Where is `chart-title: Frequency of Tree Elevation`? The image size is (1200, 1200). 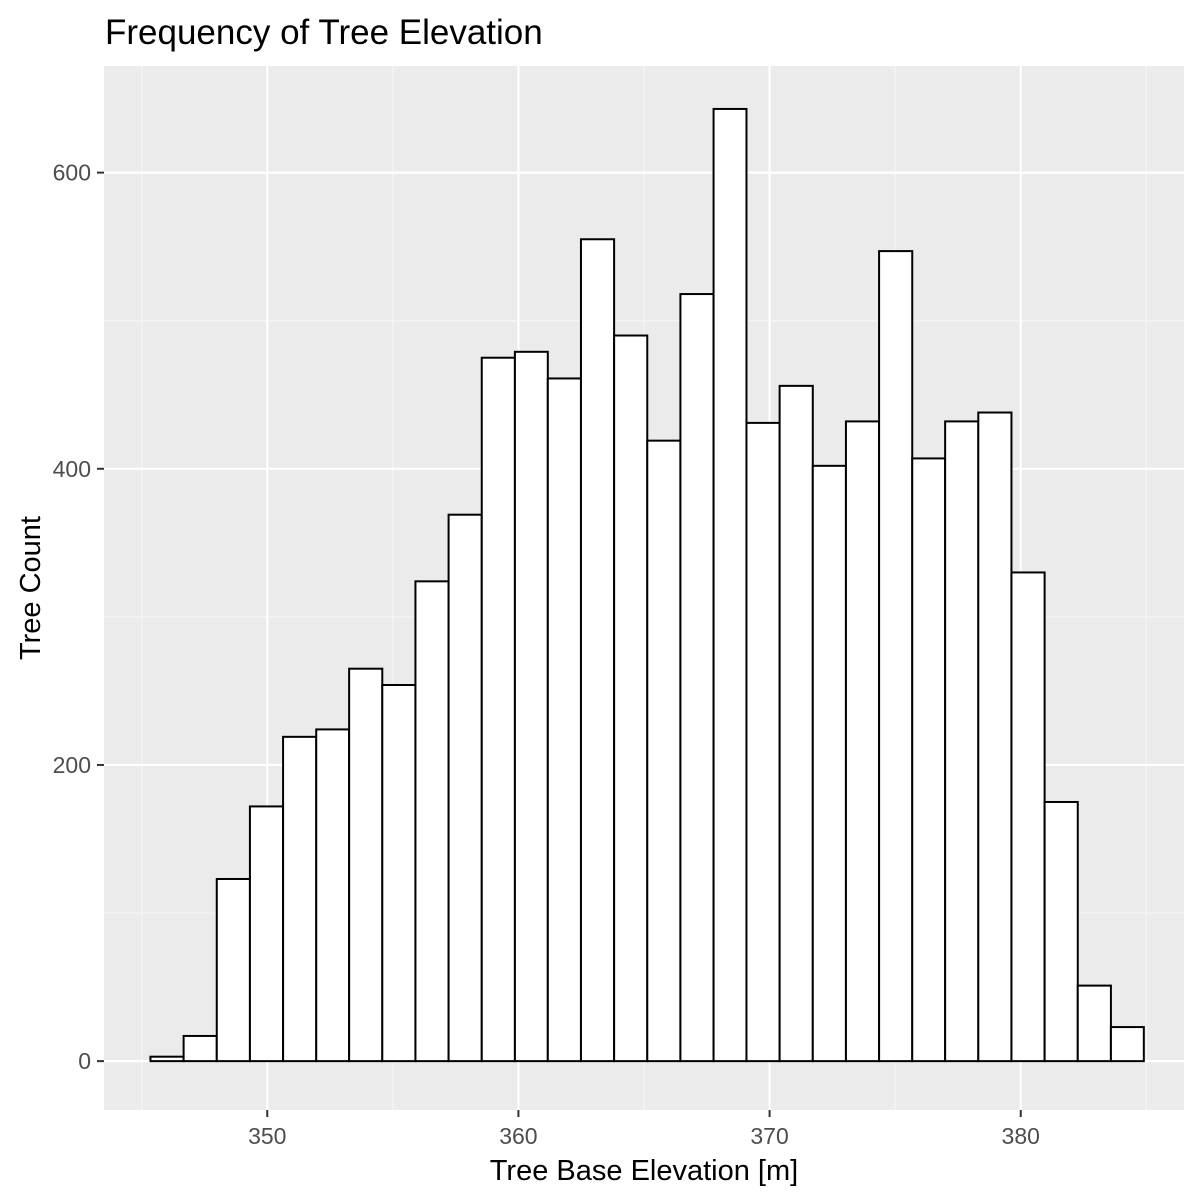 chart-title: Frequency of Tree Elevation is located at coordinates (324, 32).